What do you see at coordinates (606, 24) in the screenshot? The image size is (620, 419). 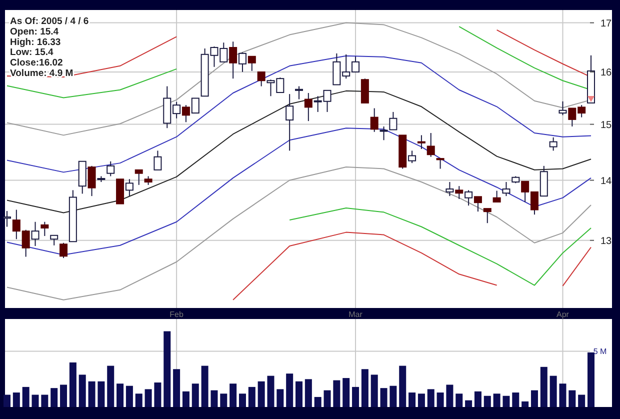 I see `y-tick-label: 17` at bounding box center [606, 24].